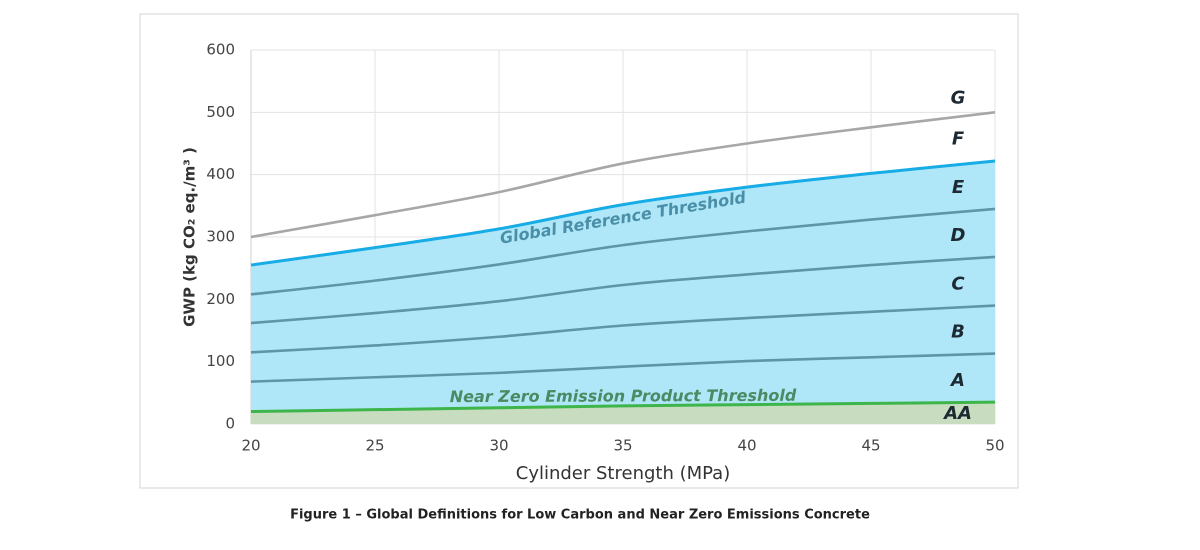  Describe the element at coordinates (220, 50) in the screenshot. I see `y-tick-label: 600` at that location.